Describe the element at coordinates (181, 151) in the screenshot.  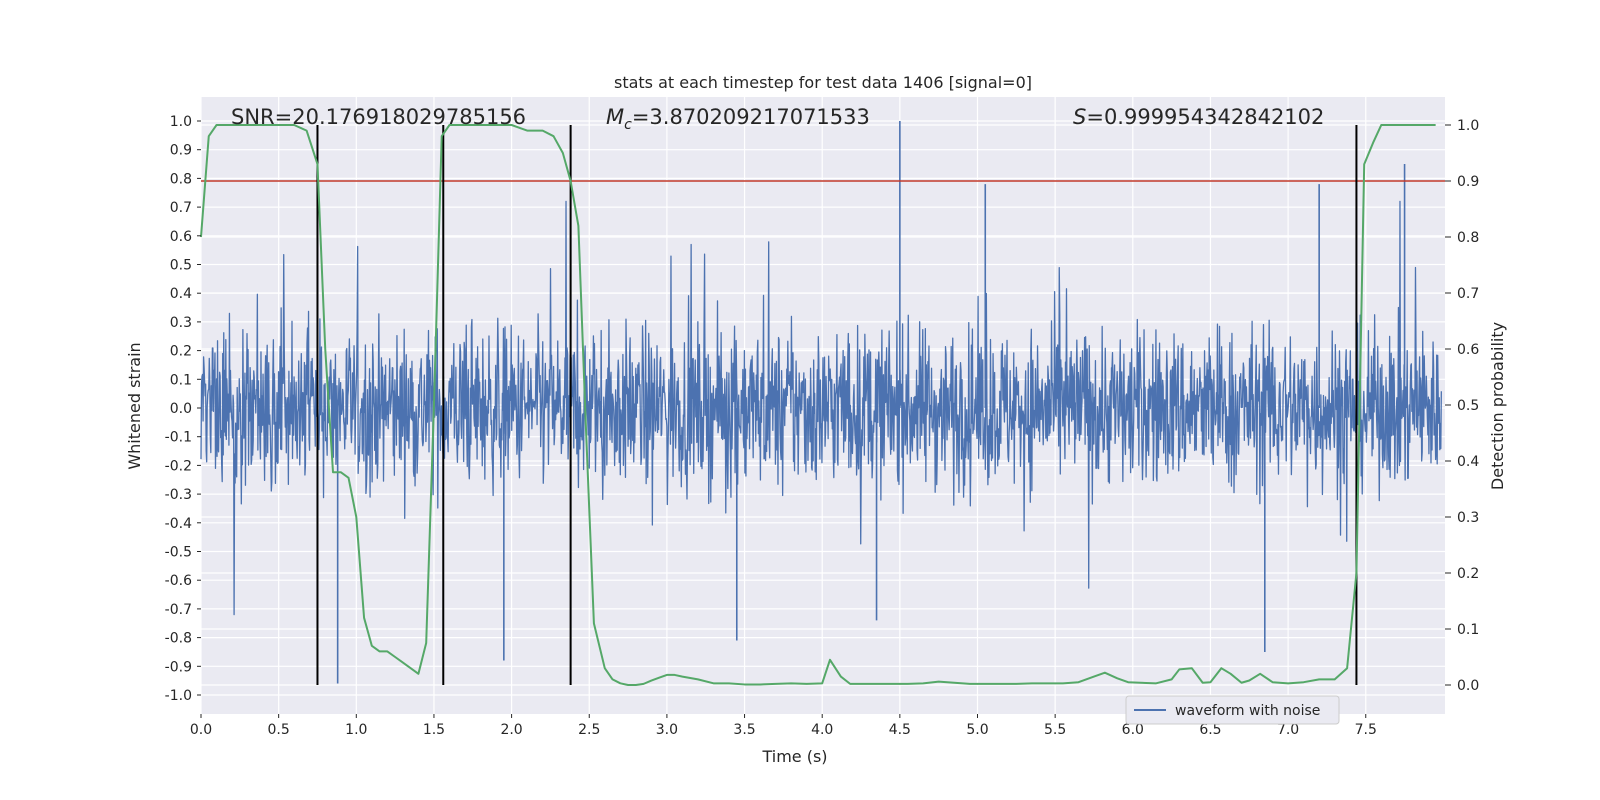
I see `y-tick-label: 0.9` at that location.